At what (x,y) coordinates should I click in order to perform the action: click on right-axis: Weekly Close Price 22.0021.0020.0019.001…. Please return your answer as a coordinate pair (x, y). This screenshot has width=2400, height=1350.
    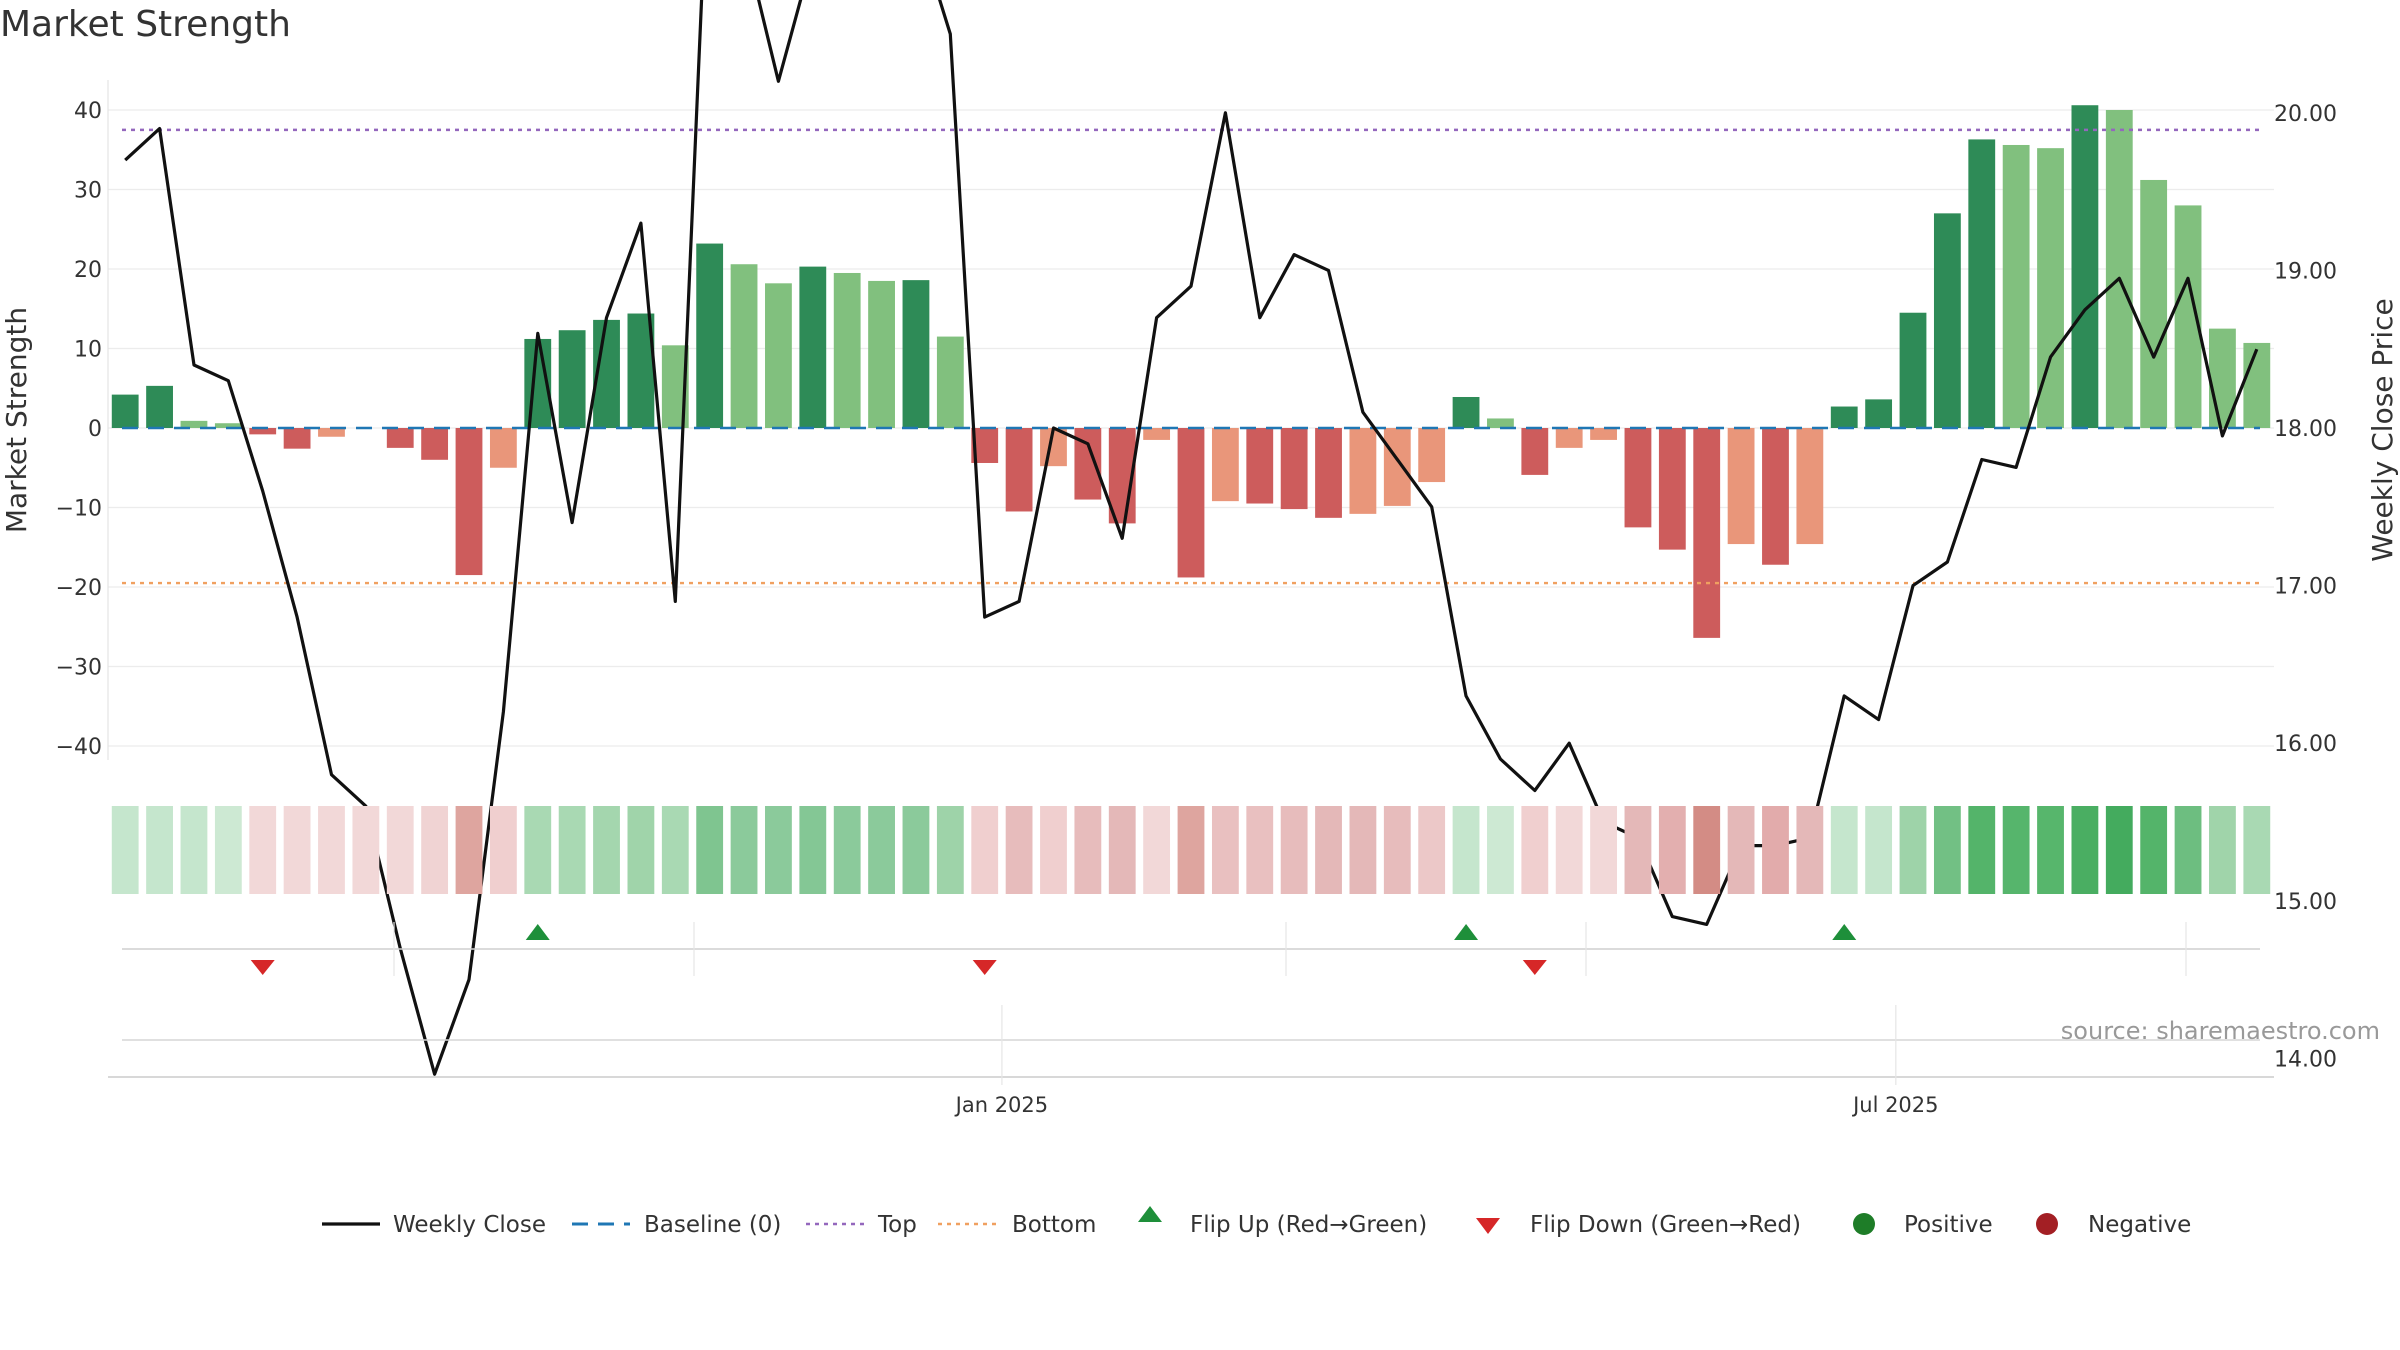
    Looking at the image, I should click on (2336, 587).